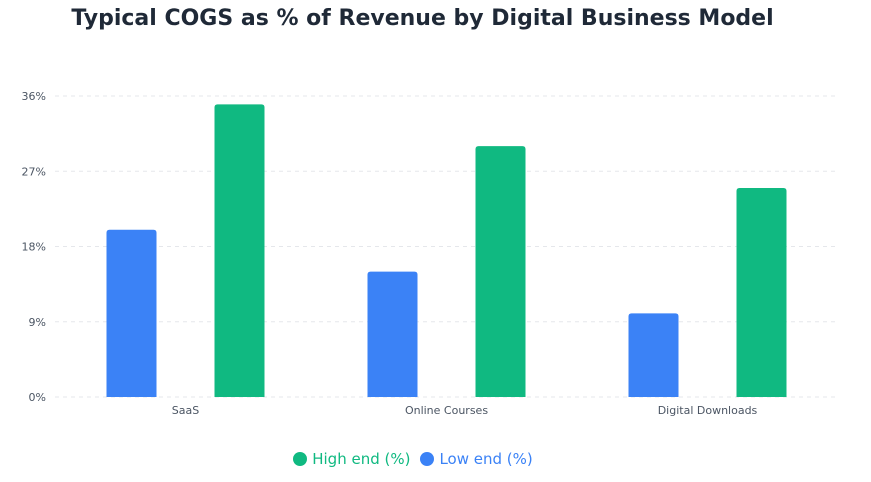 The image size is (871, 482). Describe the element at coordinates (37, 322) in the screenshot. I see `y-tick-label: 9%` at that location.